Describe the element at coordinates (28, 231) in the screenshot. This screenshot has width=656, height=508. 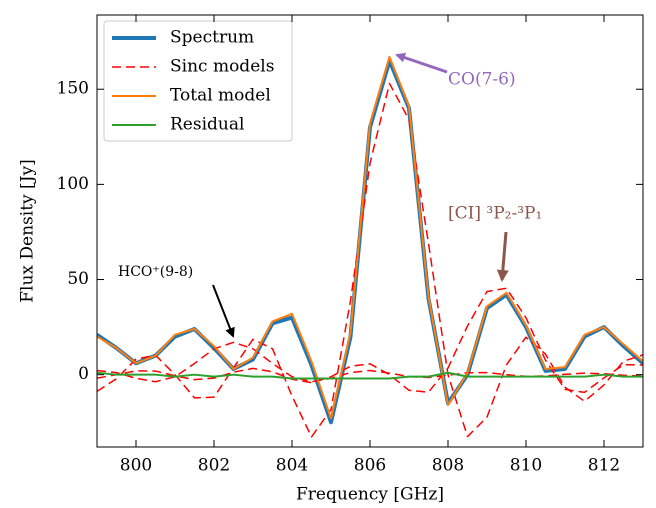
I see `y-axis-title: Flux Density [Jy]` at that location.